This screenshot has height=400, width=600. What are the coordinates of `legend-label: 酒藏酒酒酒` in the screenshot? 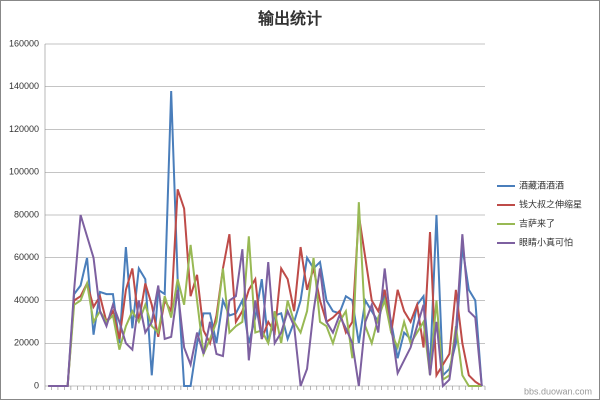 It's located at (541, 184).